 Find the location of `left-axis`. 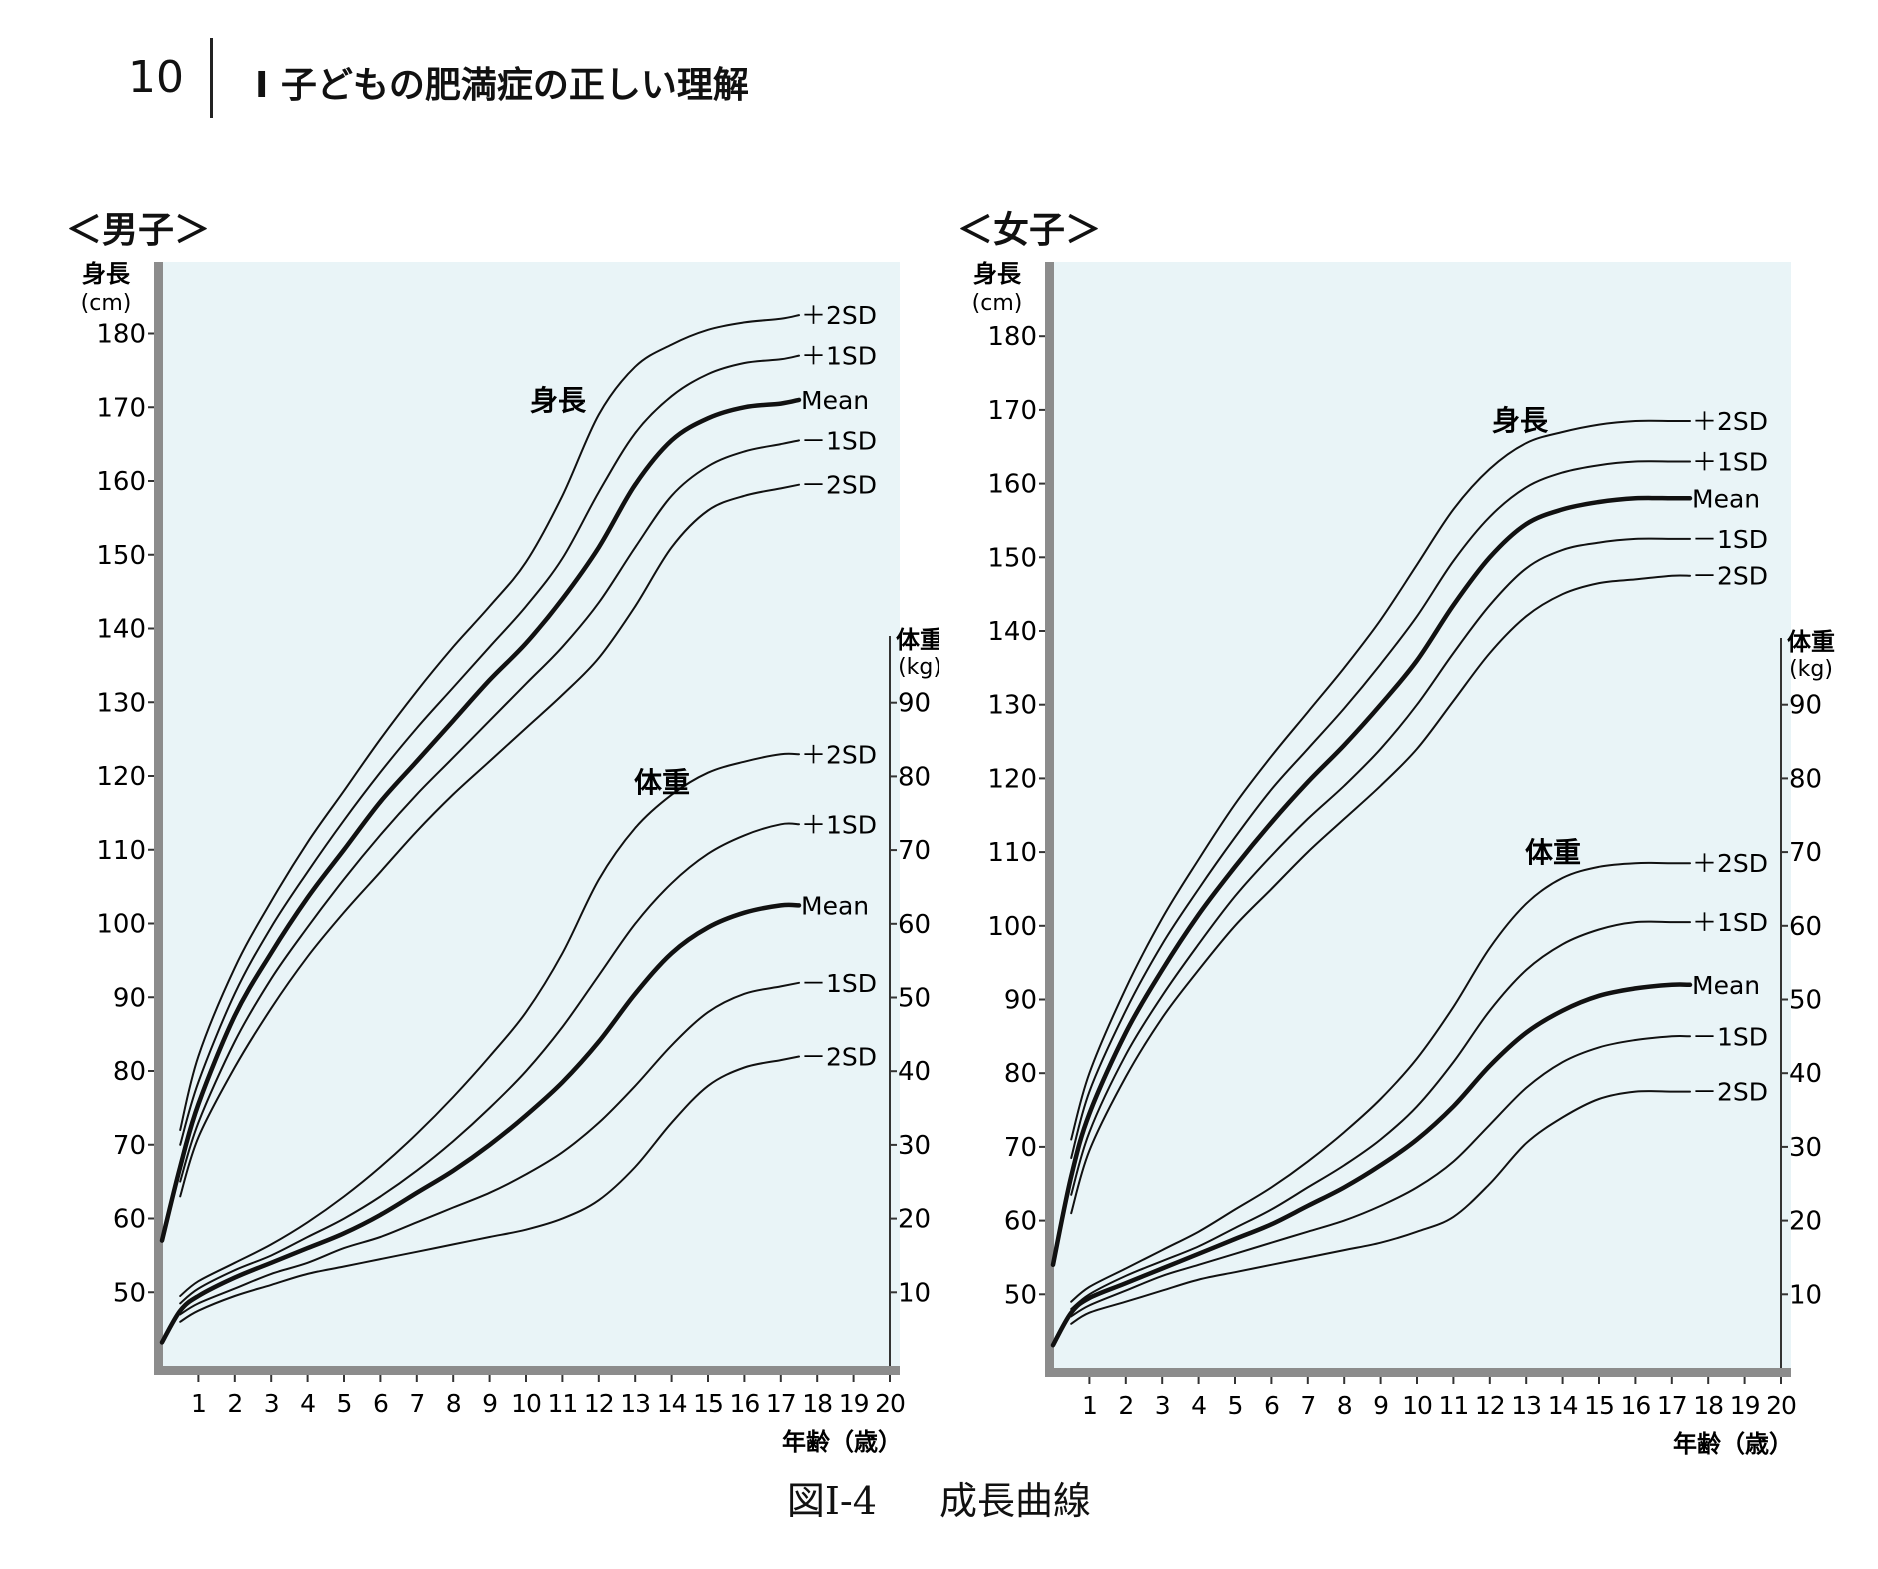

left-axis is located at coordinates (1049, 819).